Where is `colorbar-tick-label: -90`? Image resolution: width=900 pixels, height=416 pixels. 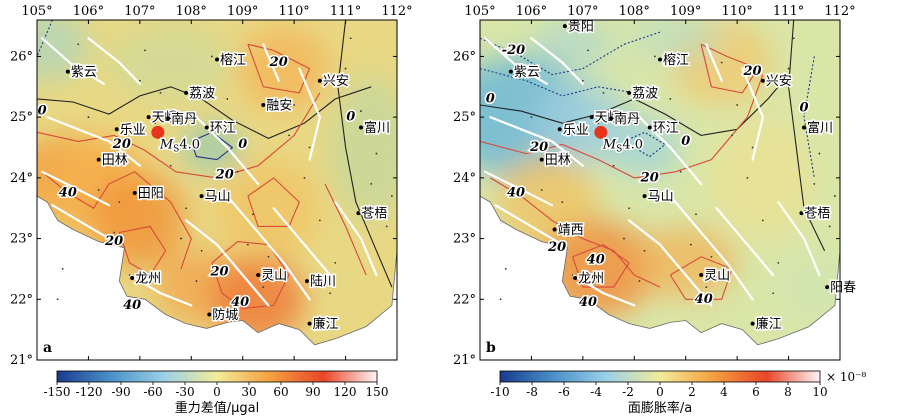 colorbar-tick-label: -90 is located at coordinates (120, 392).